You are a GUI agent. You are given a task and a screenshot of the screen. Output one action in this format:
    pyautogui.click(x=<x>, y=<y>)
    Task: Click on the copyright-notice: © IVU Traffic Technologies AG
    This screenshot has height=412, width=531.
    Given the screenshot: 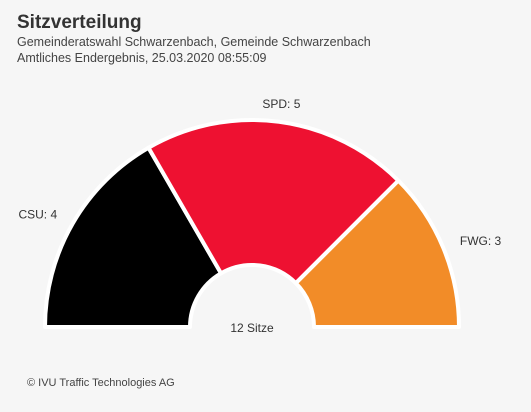 What is the action you would take?
    pyautogui.click(x=101, y=383)
    